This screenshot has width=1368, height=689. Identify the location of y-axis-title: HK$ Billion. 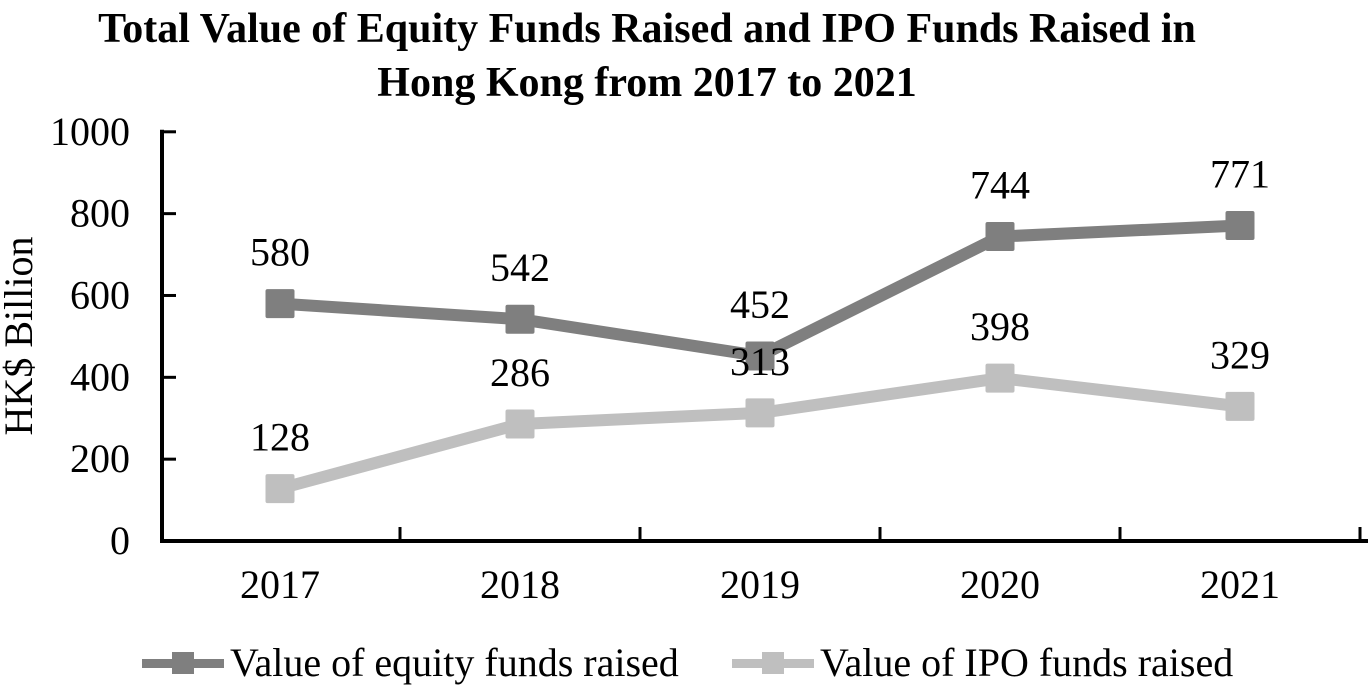
(20, 336).